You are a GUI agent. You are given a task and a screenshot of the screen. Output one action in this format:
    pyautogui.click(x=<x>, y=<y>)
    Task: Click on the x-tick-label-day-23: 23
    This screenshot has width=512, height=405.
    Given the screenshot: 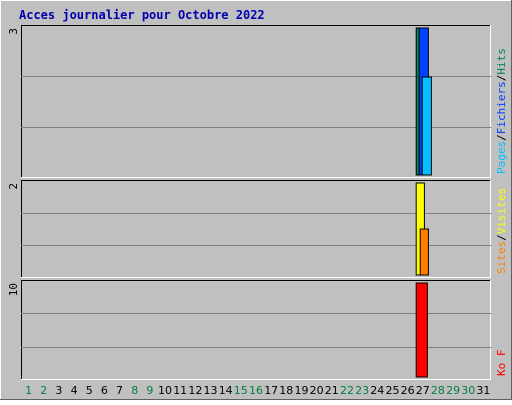 What is the action you would take?
    pyautogui.click(x=362, y=390)
    